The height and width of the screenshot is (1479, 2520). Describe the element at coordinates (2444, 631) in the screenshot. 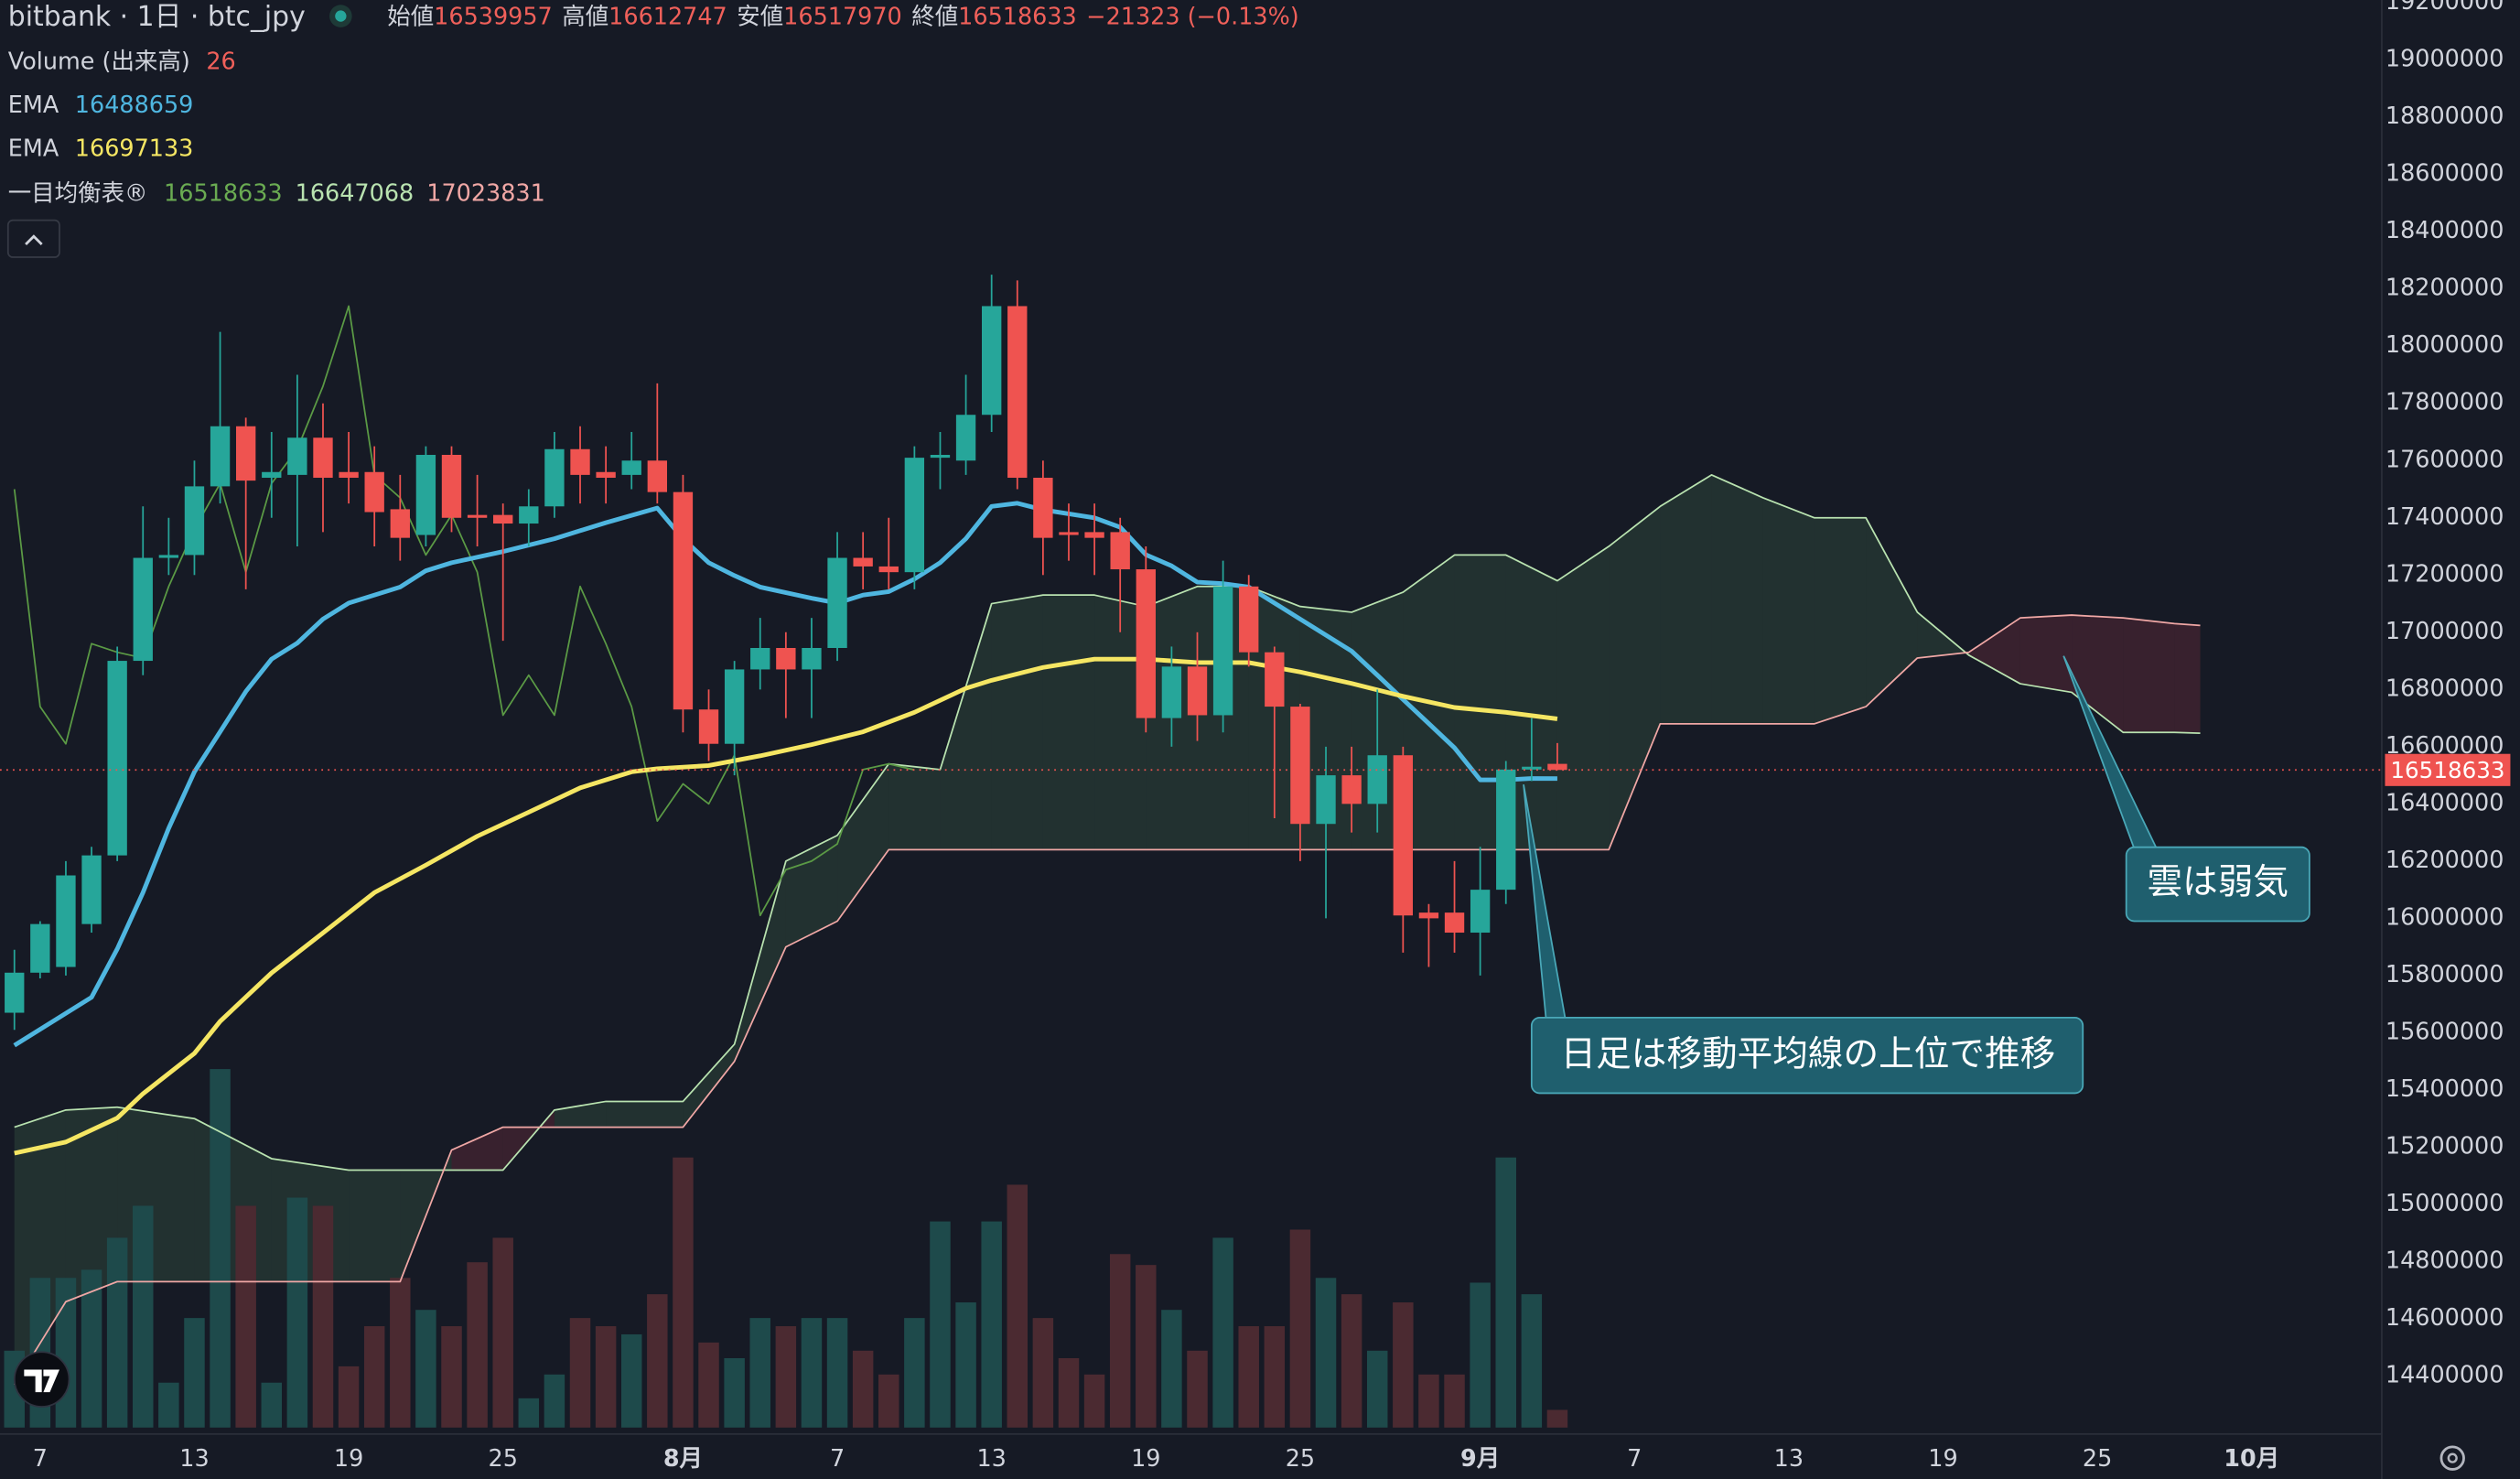

I see `y-tick-label: 17000000` at that location.